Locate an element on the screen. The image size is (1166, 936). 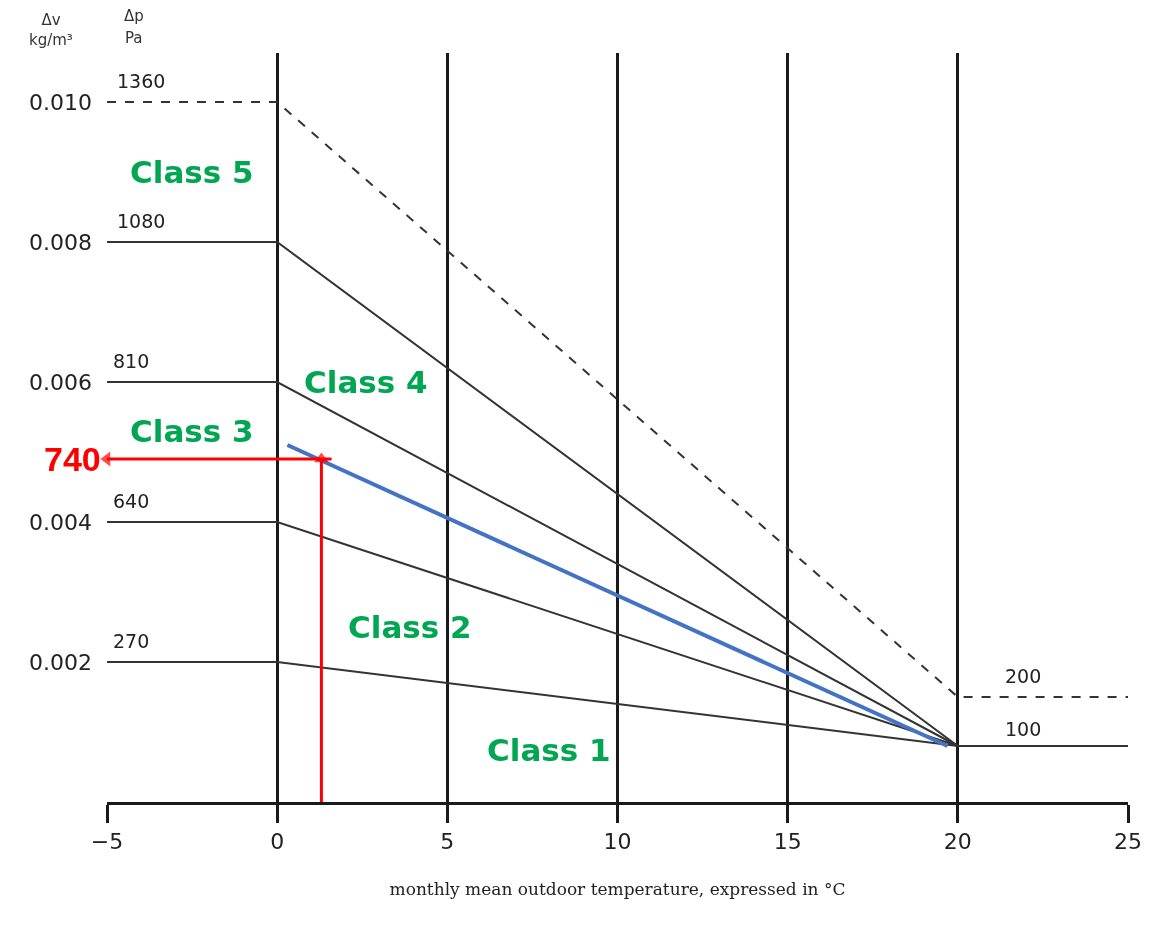
x-axis-title: monthly mean outdoor temperature, expressed in °C is located at coordinates (617, 888).